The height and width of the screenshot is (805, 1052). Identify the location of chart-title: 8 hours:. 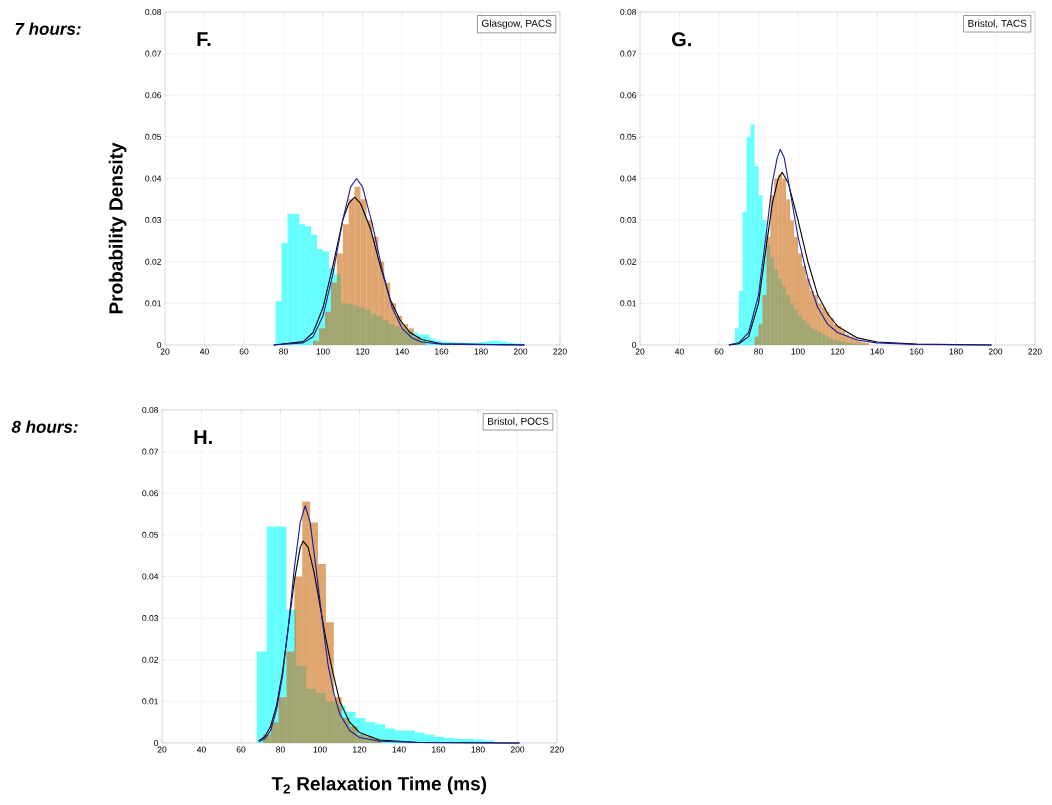
(44, 426).